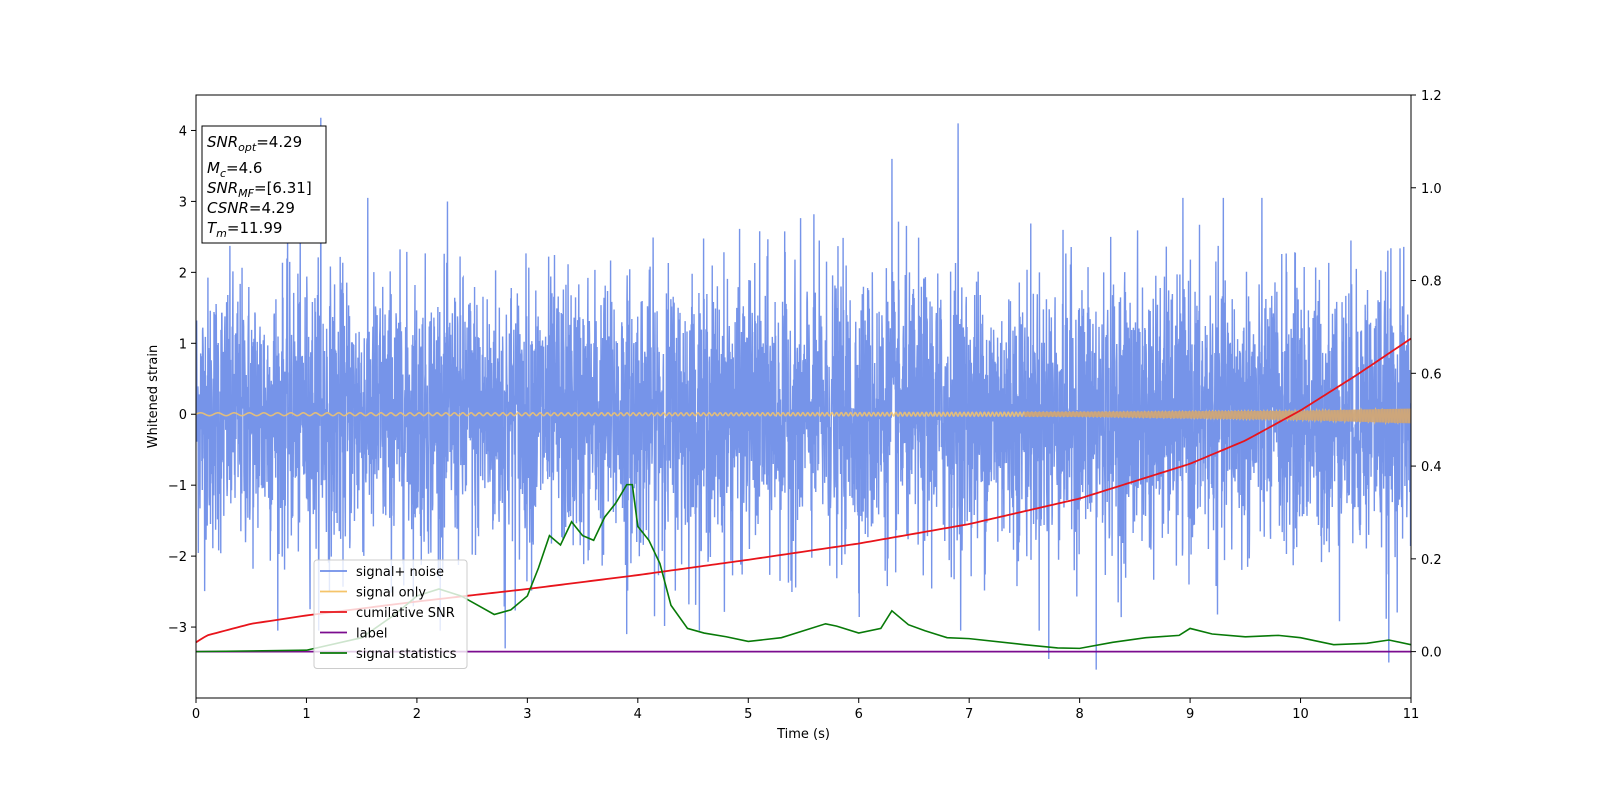 The height and width of the screenshot is (804, 1600). What do you see at coordinates (259, 189) in the screenshot?
I see `info-box-line: SNRMF=[6.31]` at bounding box center [259, 189].